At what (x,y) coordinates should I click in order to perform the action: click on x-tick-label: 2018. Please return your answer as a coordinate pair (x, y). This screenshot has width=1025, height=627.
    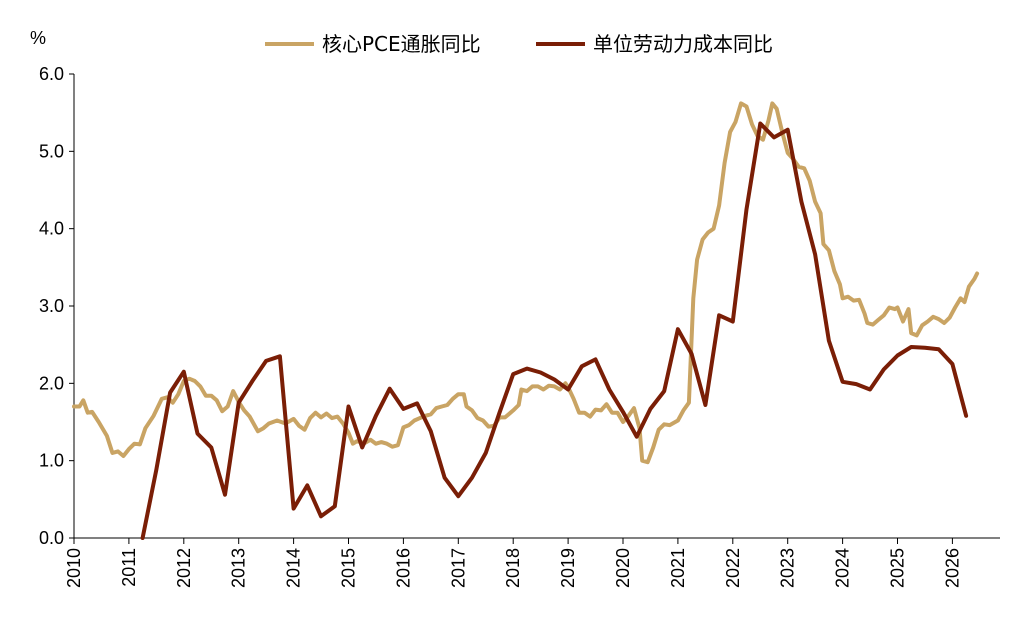
    Looking at the image, I should click on (513, 568).